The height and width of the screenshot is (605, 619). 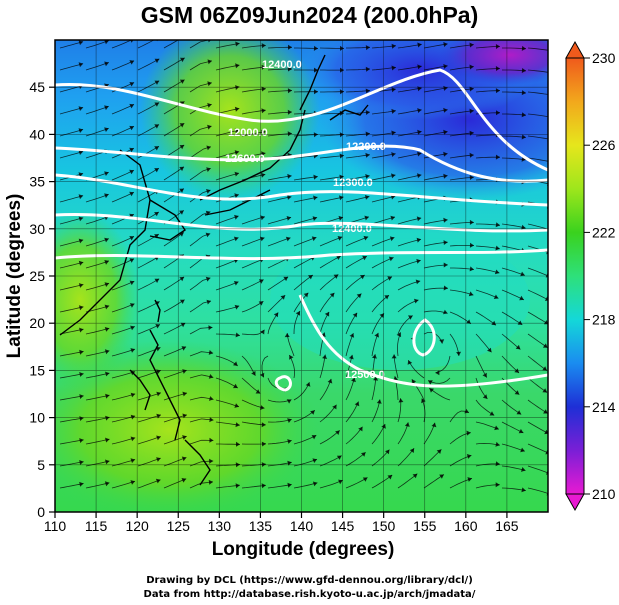 I want to click on contour-label: 12600.0, so click(x=245, y=159).